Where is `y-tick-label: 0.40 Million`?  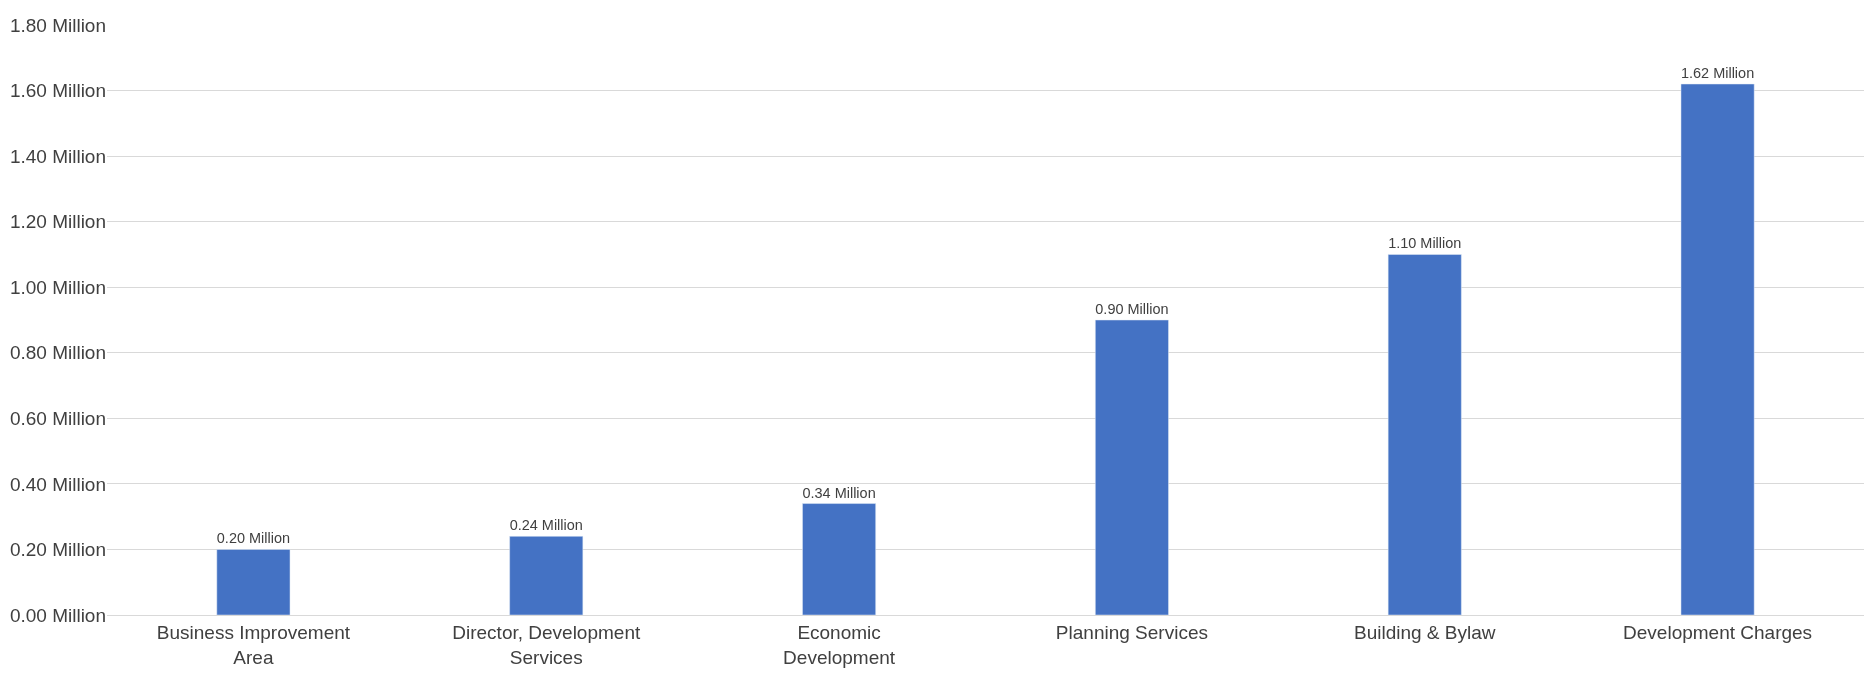
y-tick-label: 0.40 Million is located at coordinates (57, 484).